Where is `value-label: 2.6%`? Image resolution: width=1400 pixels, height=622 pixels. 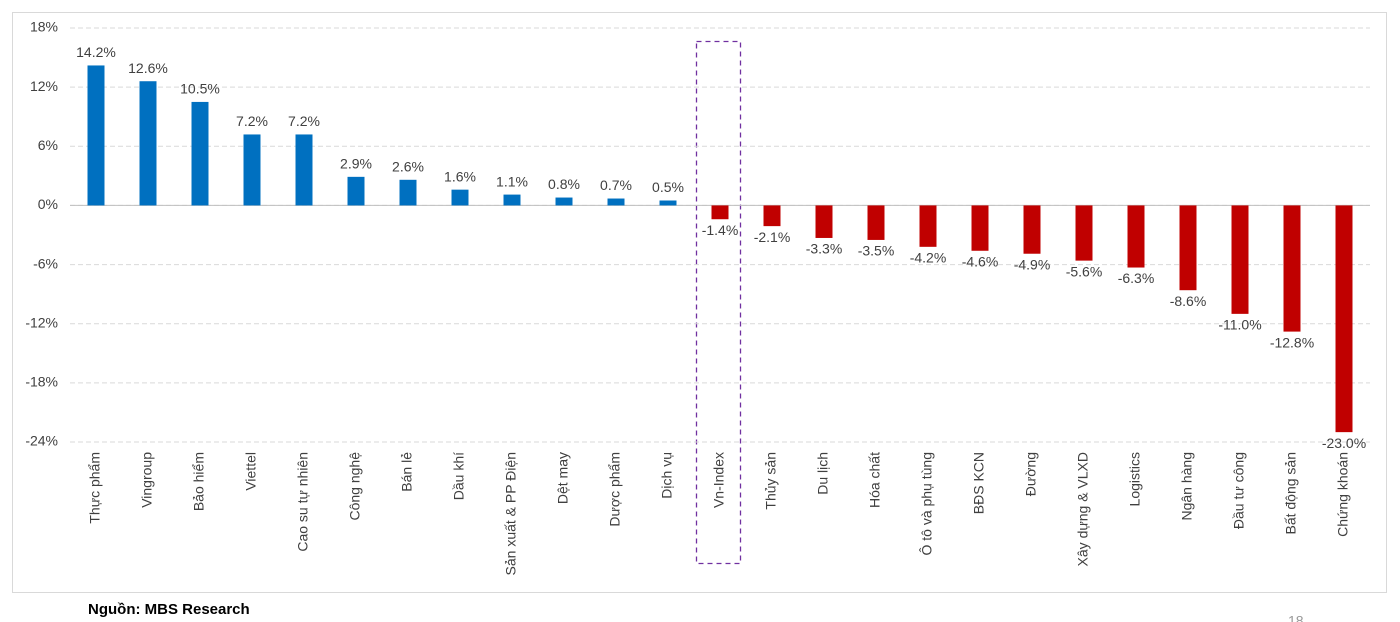 value-label: 2.6% is located at coordinates (408, 167).